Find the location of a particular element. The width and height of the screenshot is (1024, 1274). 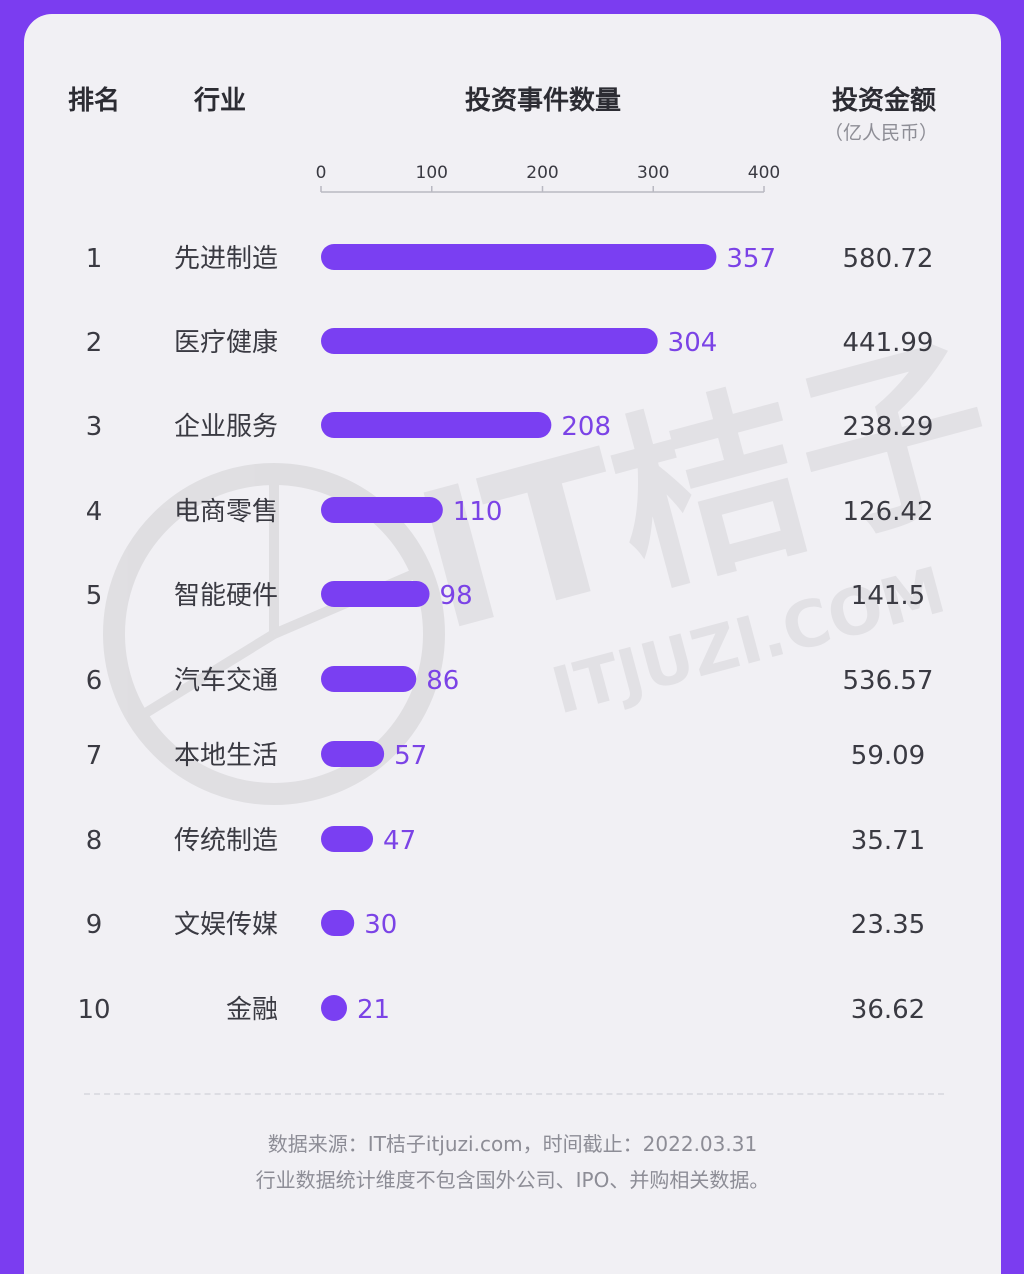

amount-label: 126.42 is located at coordinates (888, 512).